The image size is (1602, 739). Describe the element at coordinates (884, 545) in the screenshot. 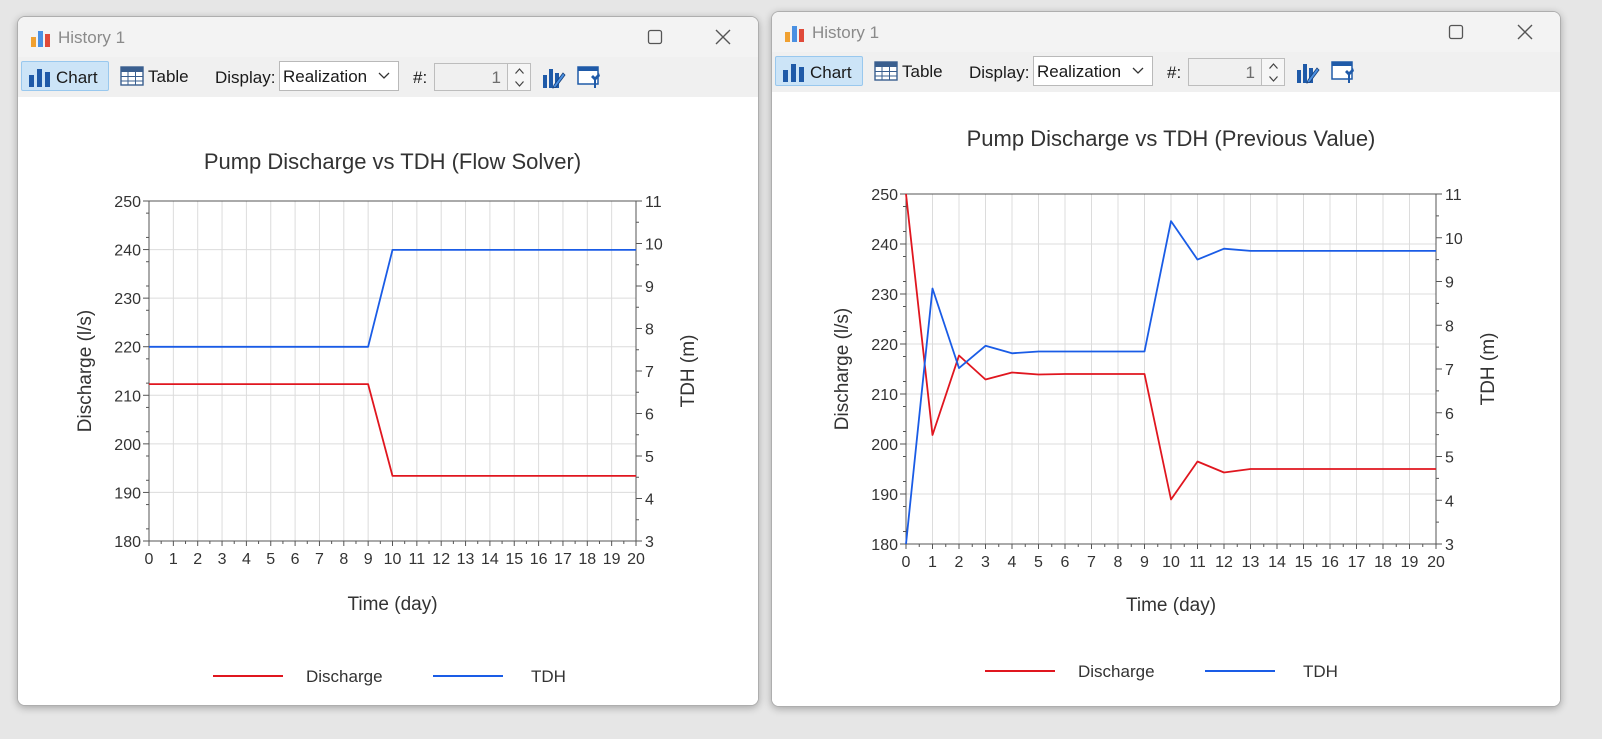

I see `y-tick-label: 180` at that location.